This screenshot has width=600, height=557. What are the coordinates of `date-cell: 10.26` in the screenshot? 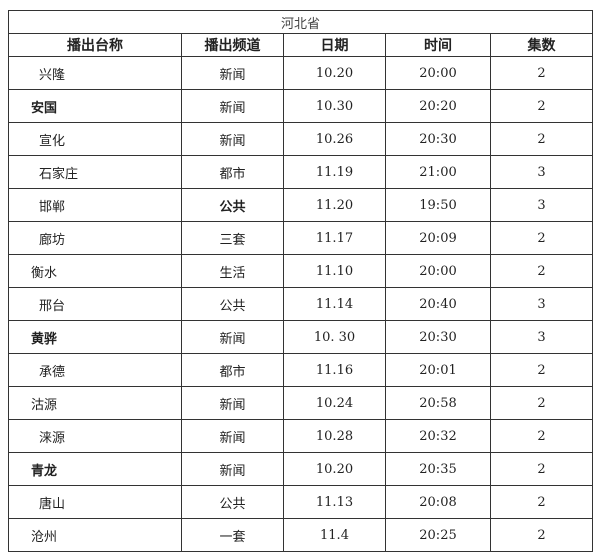 It's located at (334, 139).